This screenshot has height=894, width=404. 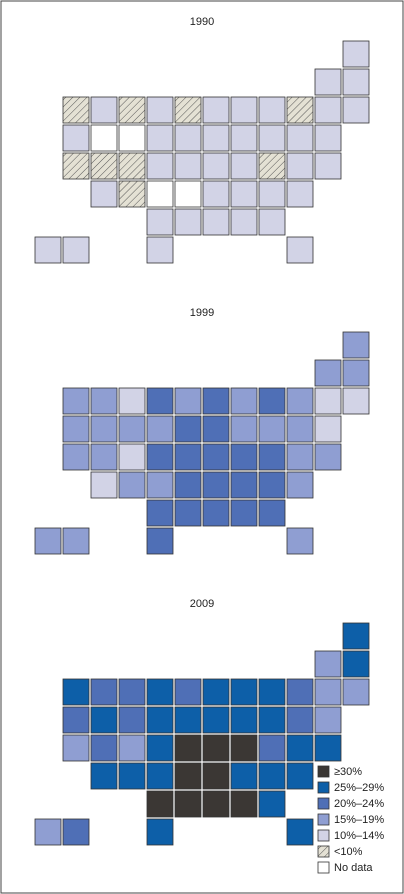 I want to click on legend-label: ≥30%, so click(x=348, y=772).